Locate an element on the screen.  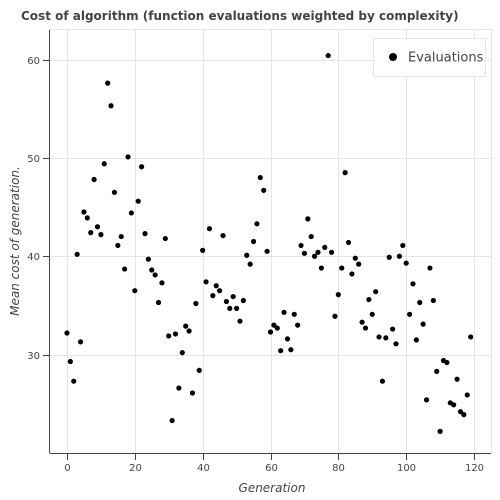
x-tick-label: 80 is located at coordinates (338, 468).